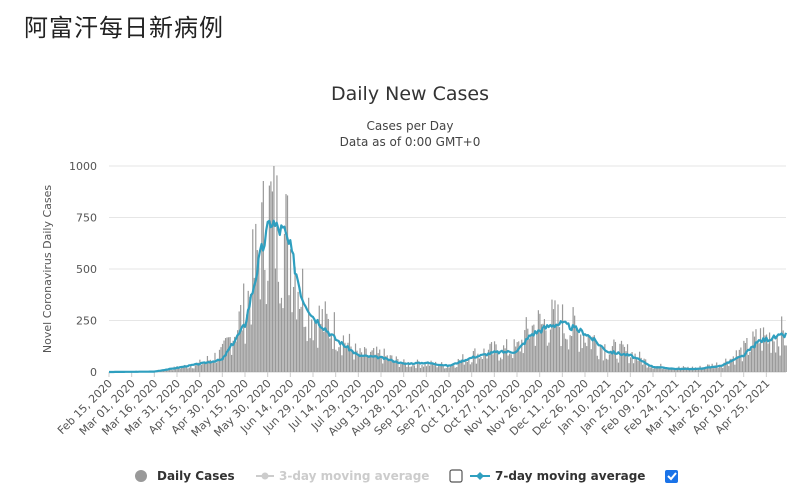 The width and height of the screenshot is (796, 494). I want to click on legend-marker-daily-cases, so click(141, 476).